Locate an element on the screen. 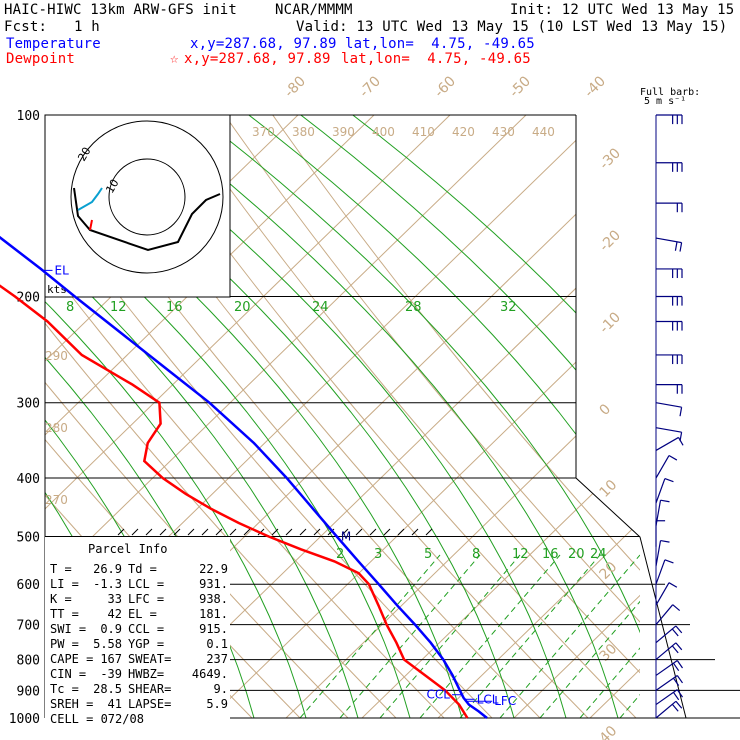 Image resolution: width=740 pixels, height=740 pixels. parcel-value: 28.5 is located at coordinates (107, 689).